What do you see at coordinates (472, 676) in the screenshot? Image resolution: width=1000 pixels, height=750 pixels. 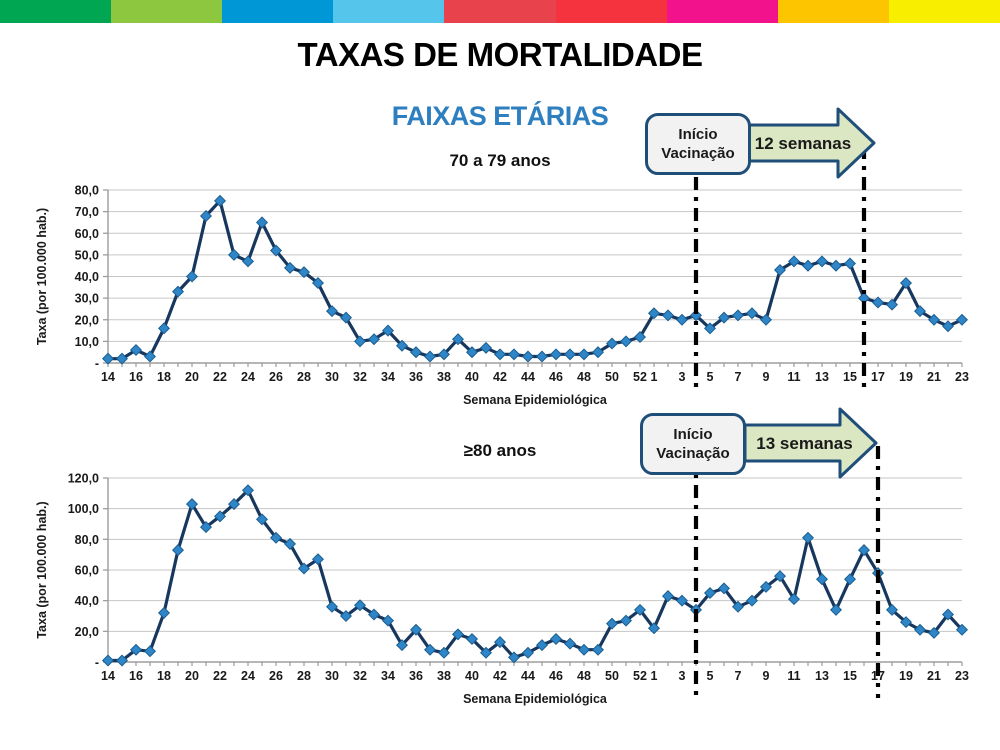 I see `x-tick-label: 40` at bounding box center [472, 676].